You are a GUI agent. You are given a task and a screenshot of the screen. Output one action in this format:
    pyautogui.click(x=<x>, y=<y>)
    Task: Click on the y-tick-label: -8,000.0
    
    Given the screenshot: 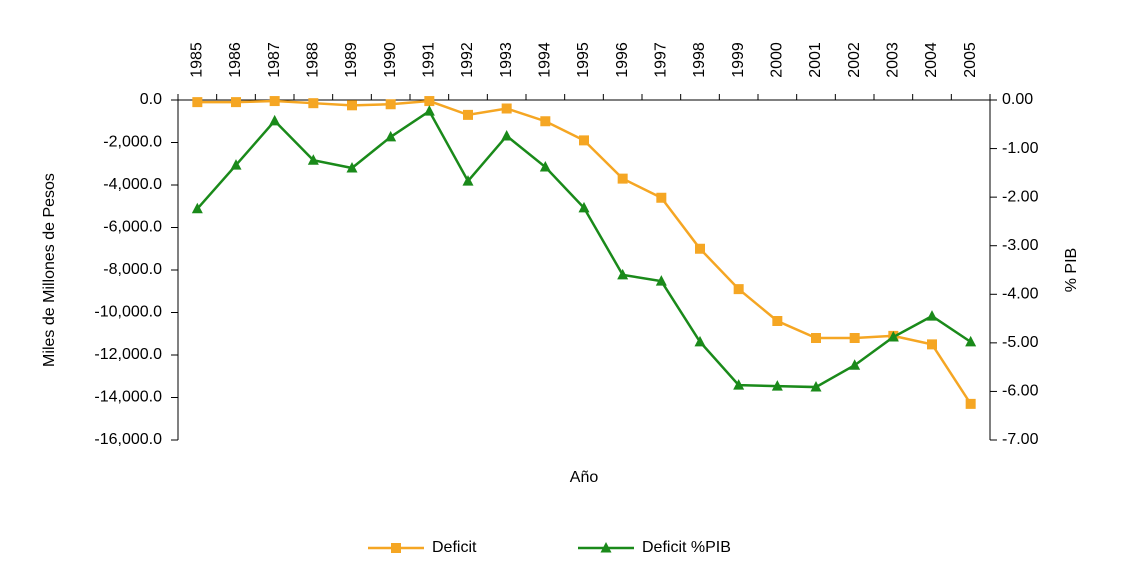 What is the action you would take?
    pyautogui.click(x=132, y=269)
    